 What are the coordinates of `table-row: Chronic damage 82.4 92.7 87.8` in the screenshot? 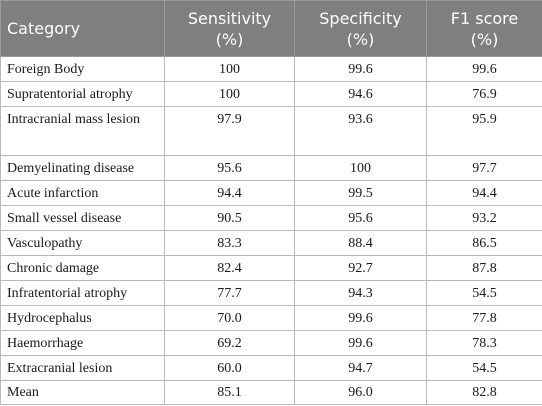 It's located at (271, 268).